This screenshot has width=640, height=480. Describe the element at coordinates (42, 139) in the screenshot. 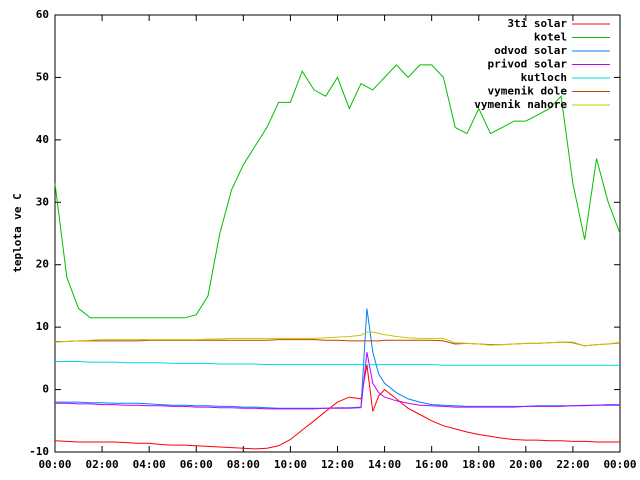

I see `y-tick-label: 40` at that location.